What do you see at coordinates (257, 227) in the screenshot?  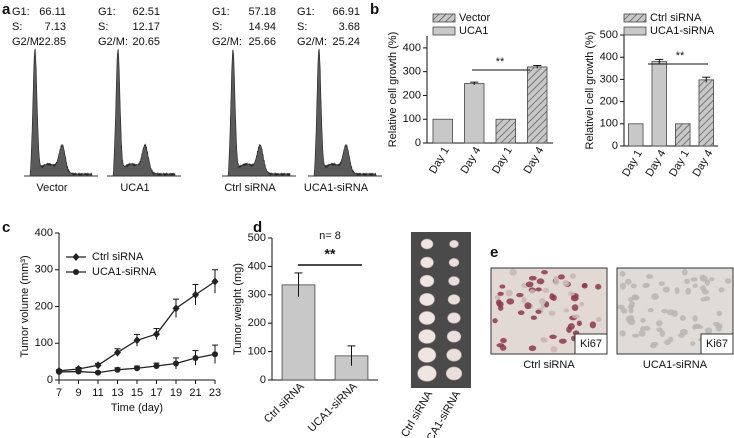 I see `panel-label: d` at bounding box center [257, 227].